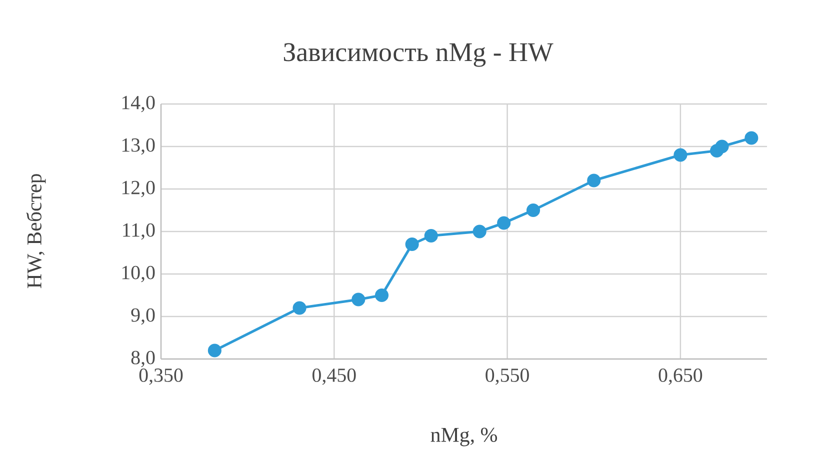  Describe the element at coordinates (138, 104) in the screenshot. I see `y-tick-label: 14,0` at that location.